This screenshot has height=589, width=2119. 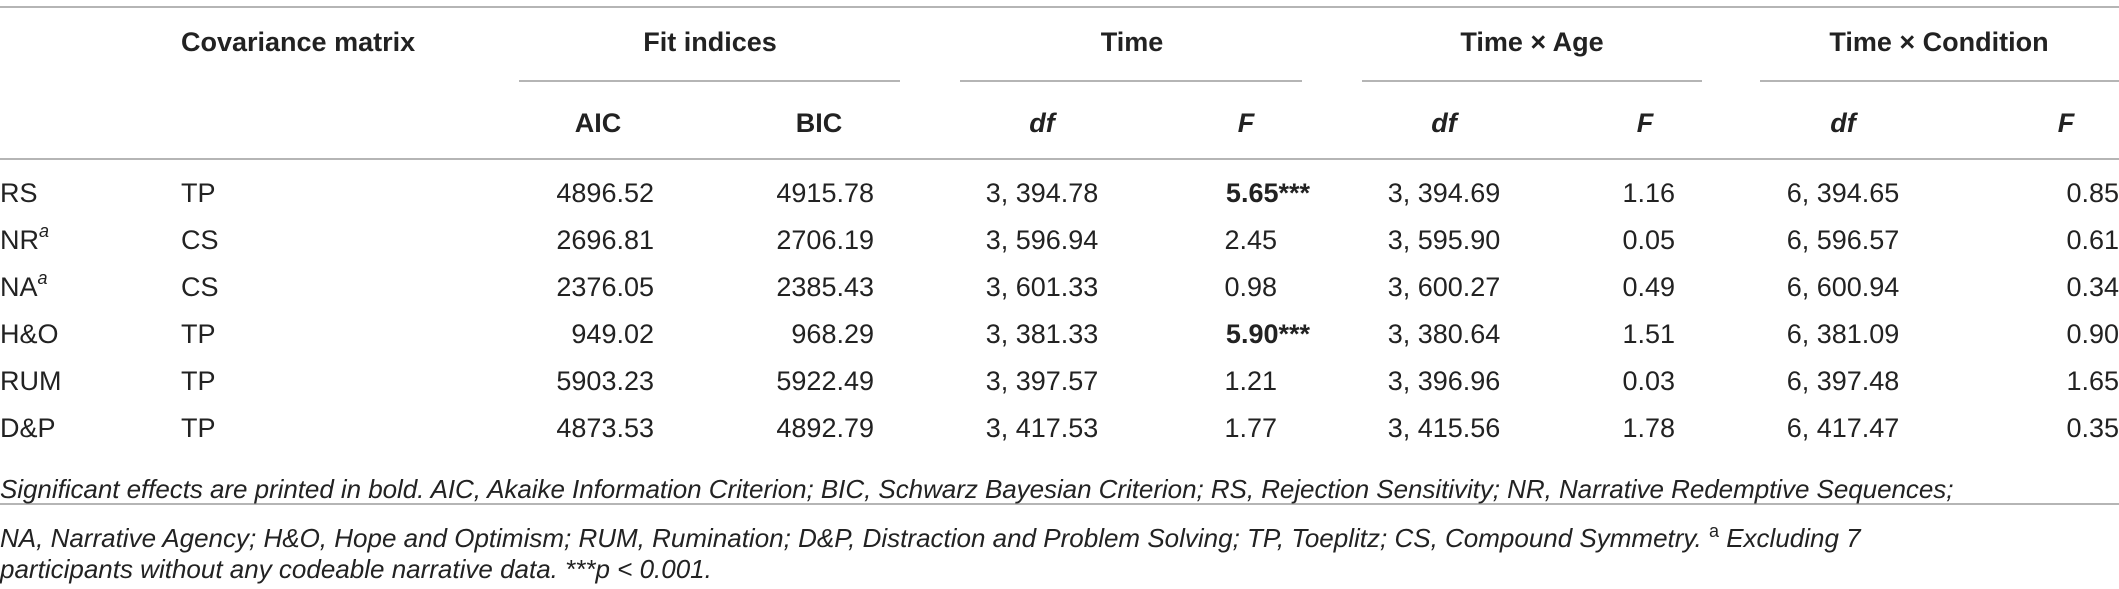 I want to click on row-time-df: 3, 394.78, so click(x=1042, y=193).